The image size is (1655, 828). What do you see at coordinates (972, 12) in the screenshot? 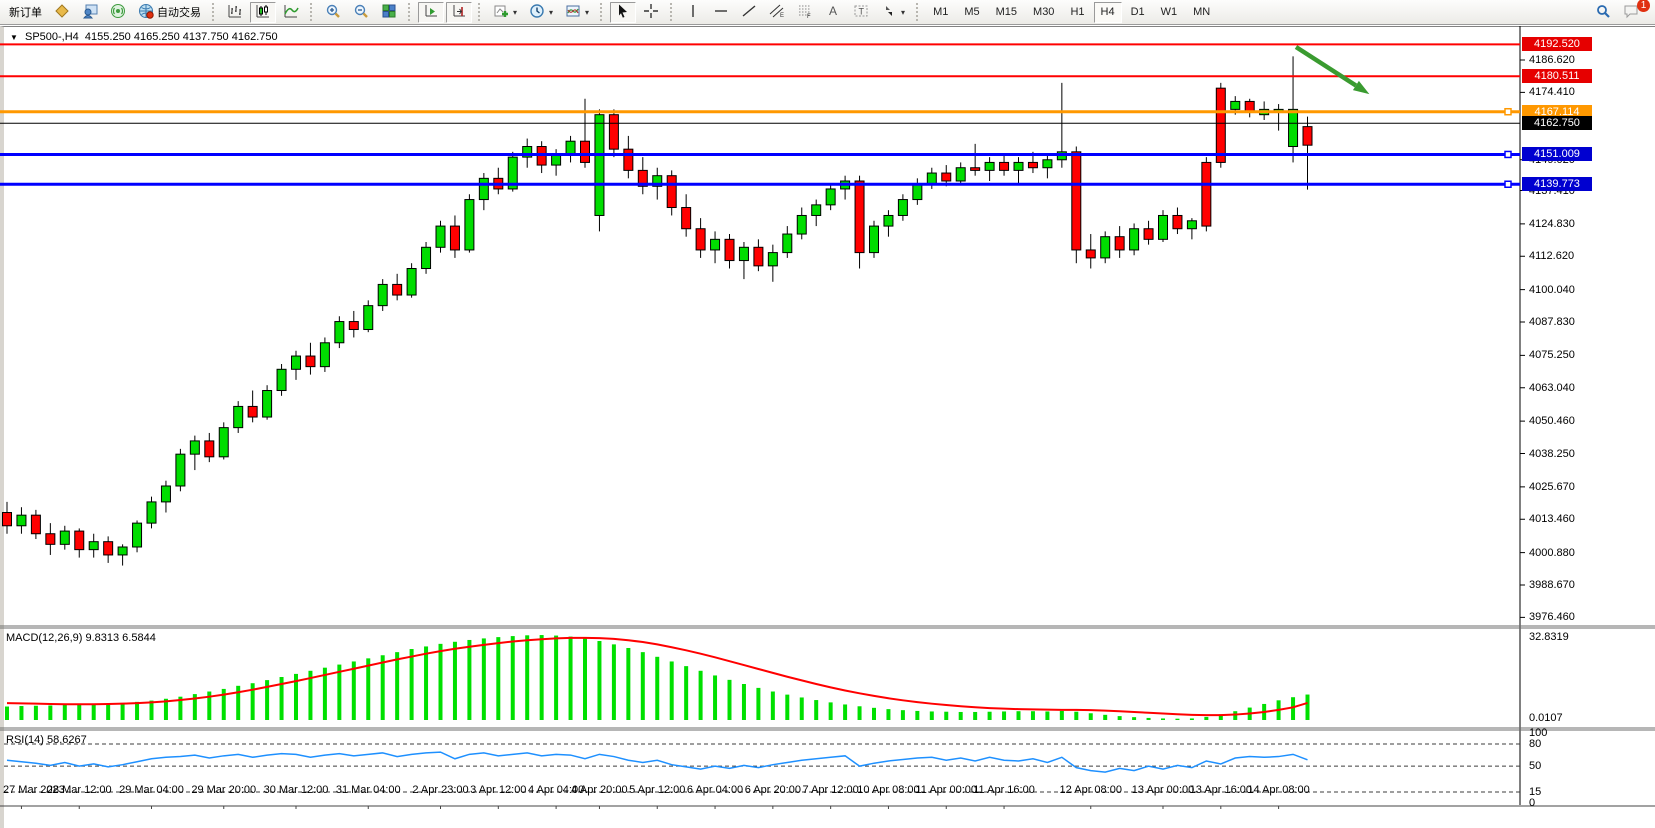
I see `timeframe-button-m5: M5` at bounding box center [972, 12].